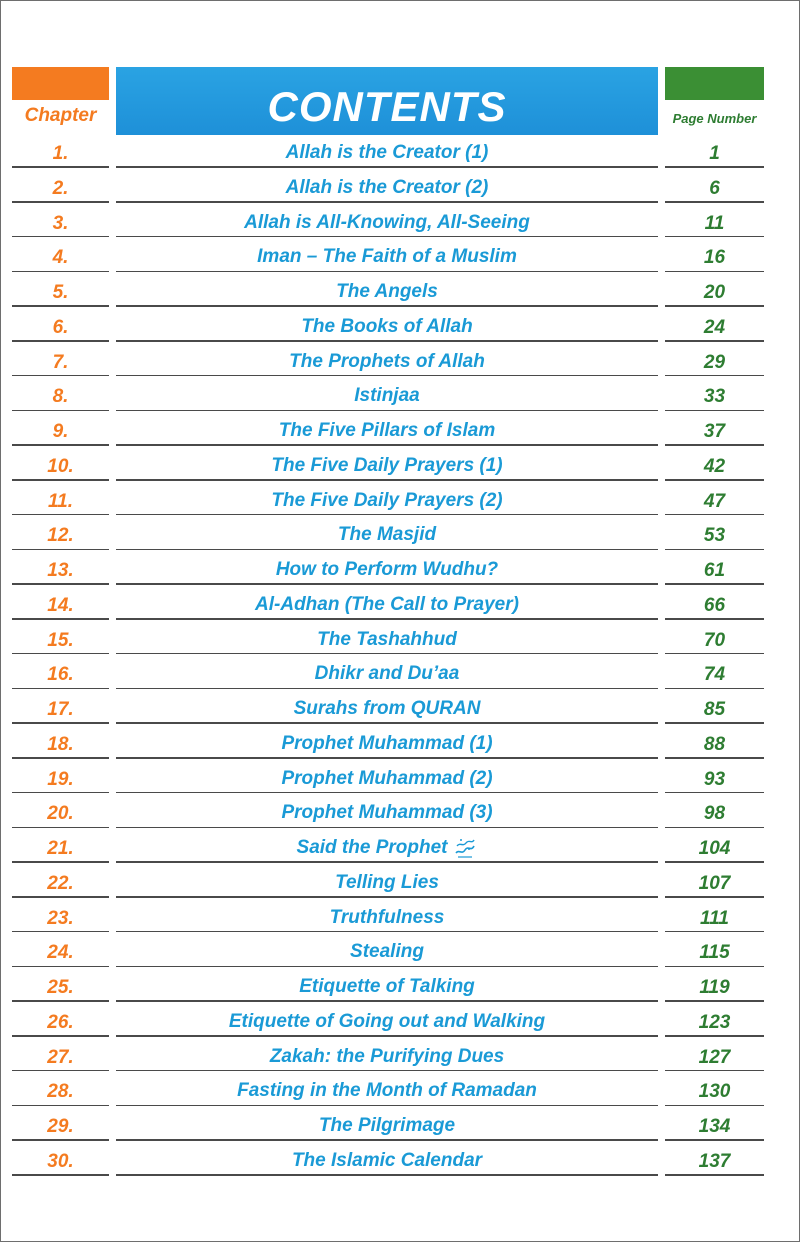 The height and width of the screenshot is (1242, 800). Describe the element at coordinates (400, 987) in the screenshot. I see `toc-row: 25. Etiquette of Talking 119` at that location.